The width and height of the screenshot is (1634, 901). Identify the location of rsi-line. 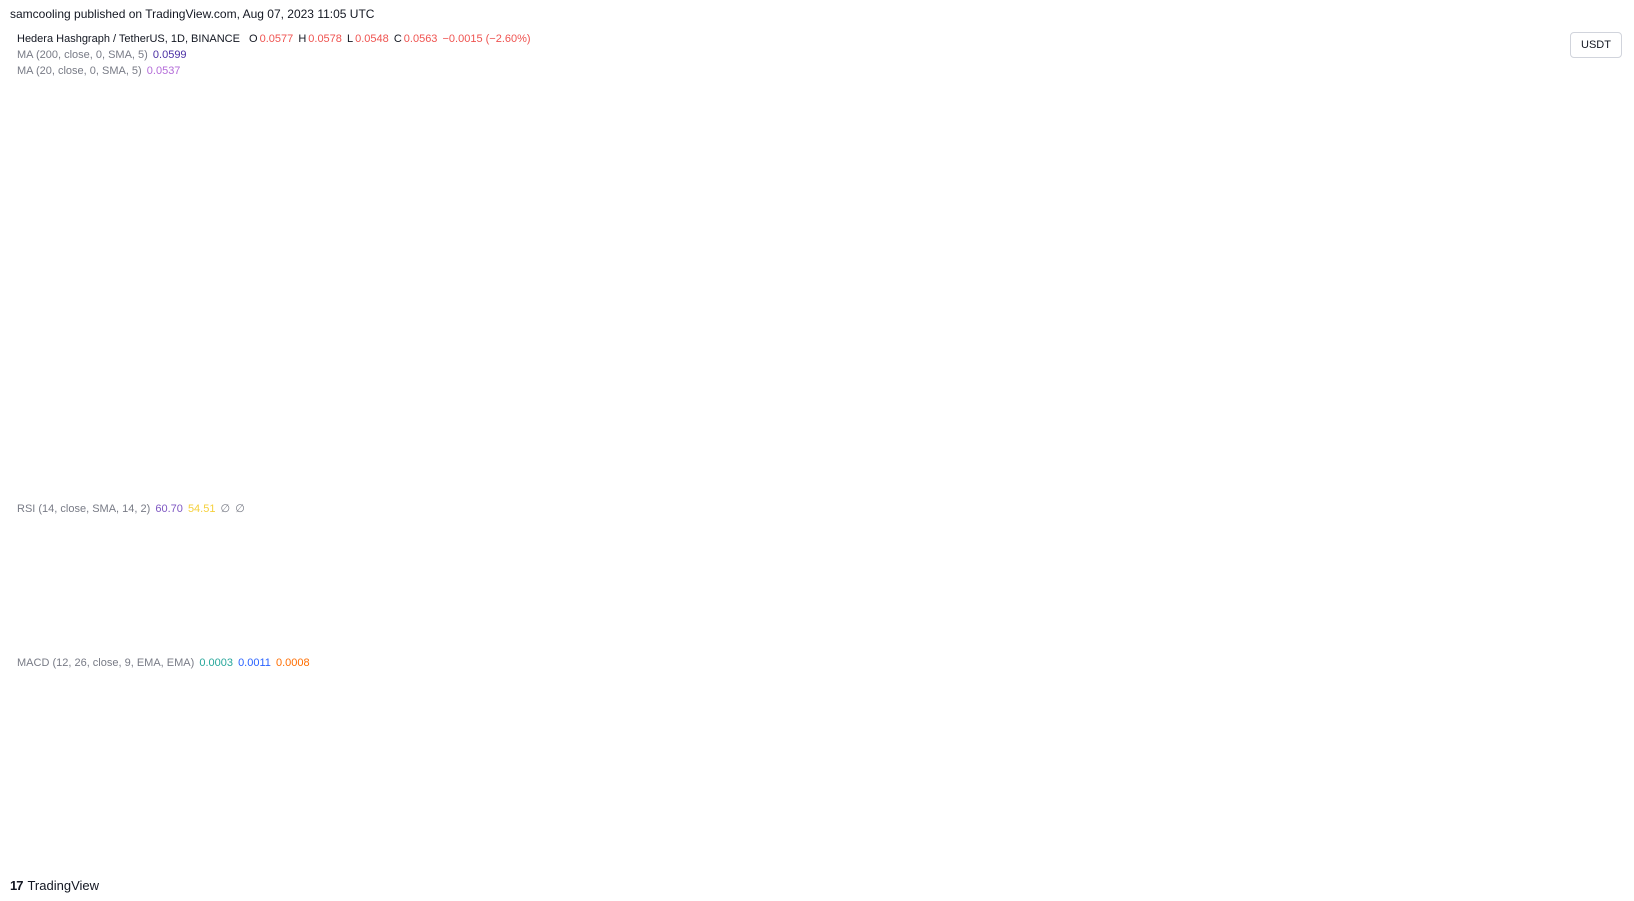
(589, 565).